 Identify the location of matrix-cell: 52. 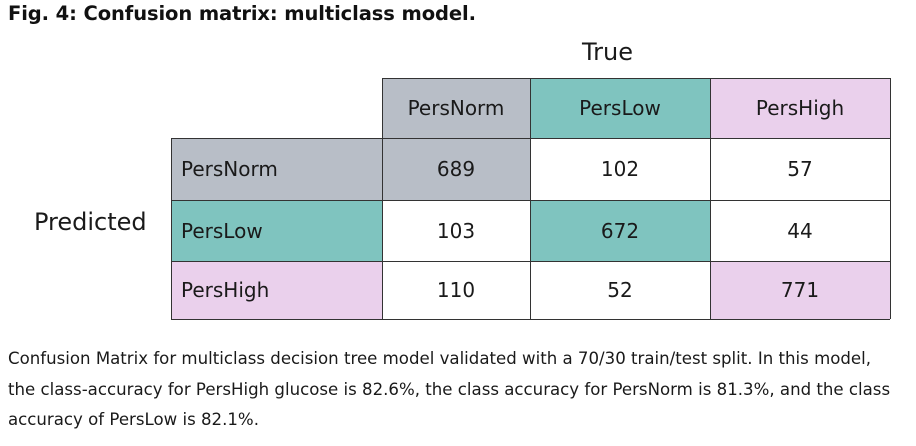
(620, 290).